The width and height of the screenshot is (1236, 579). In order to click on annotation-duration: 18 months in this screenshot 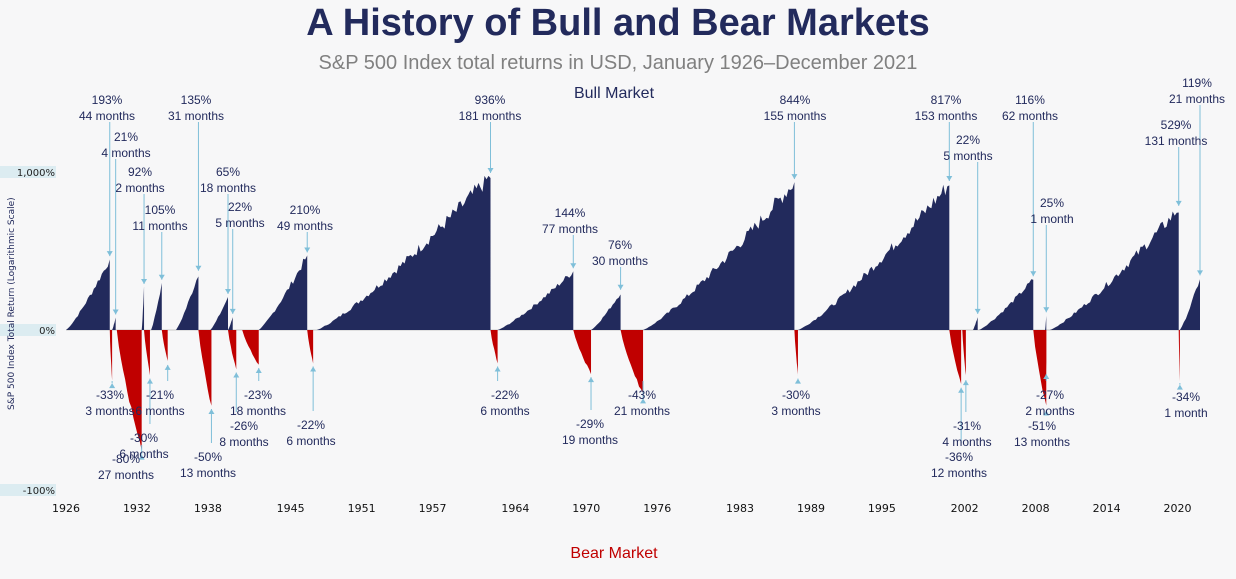, I will do `click(258, 411)`.